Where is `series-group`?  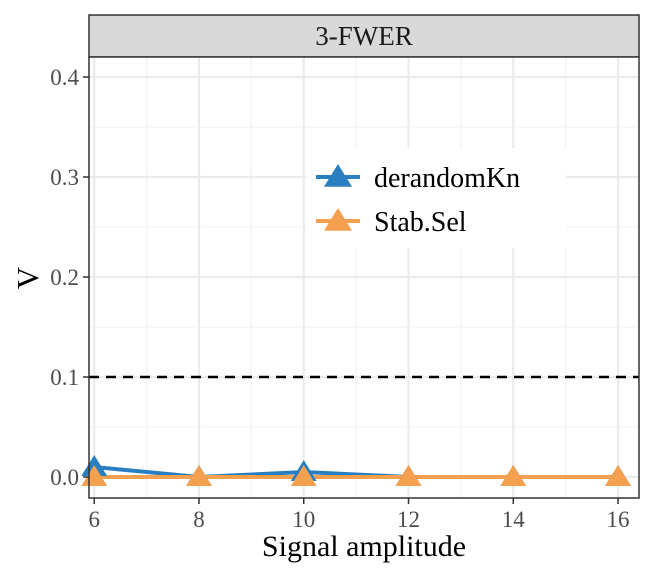
series-group is located at coordinates (356, 470).